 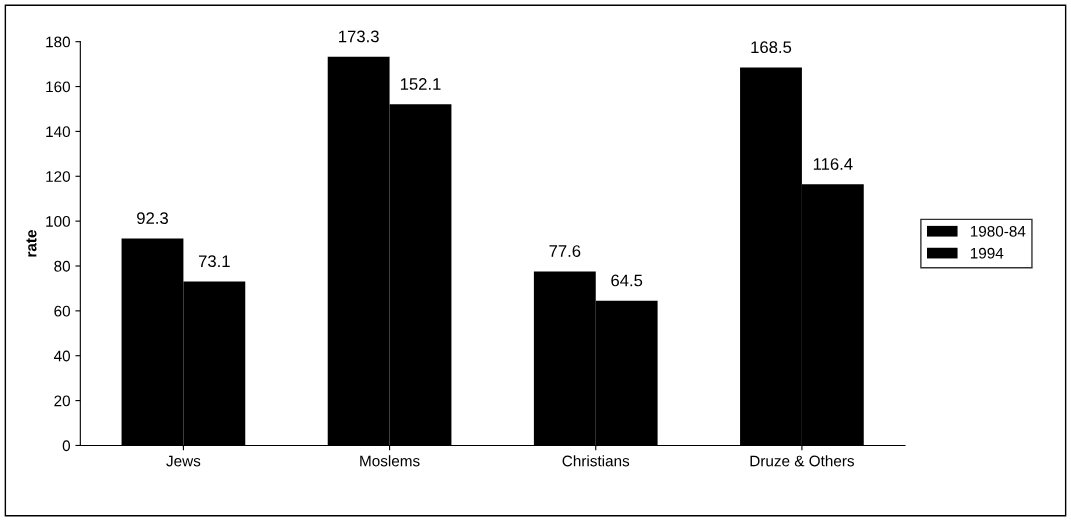 I want to click on y-axis-title: rate, so click(x=31, y=243).